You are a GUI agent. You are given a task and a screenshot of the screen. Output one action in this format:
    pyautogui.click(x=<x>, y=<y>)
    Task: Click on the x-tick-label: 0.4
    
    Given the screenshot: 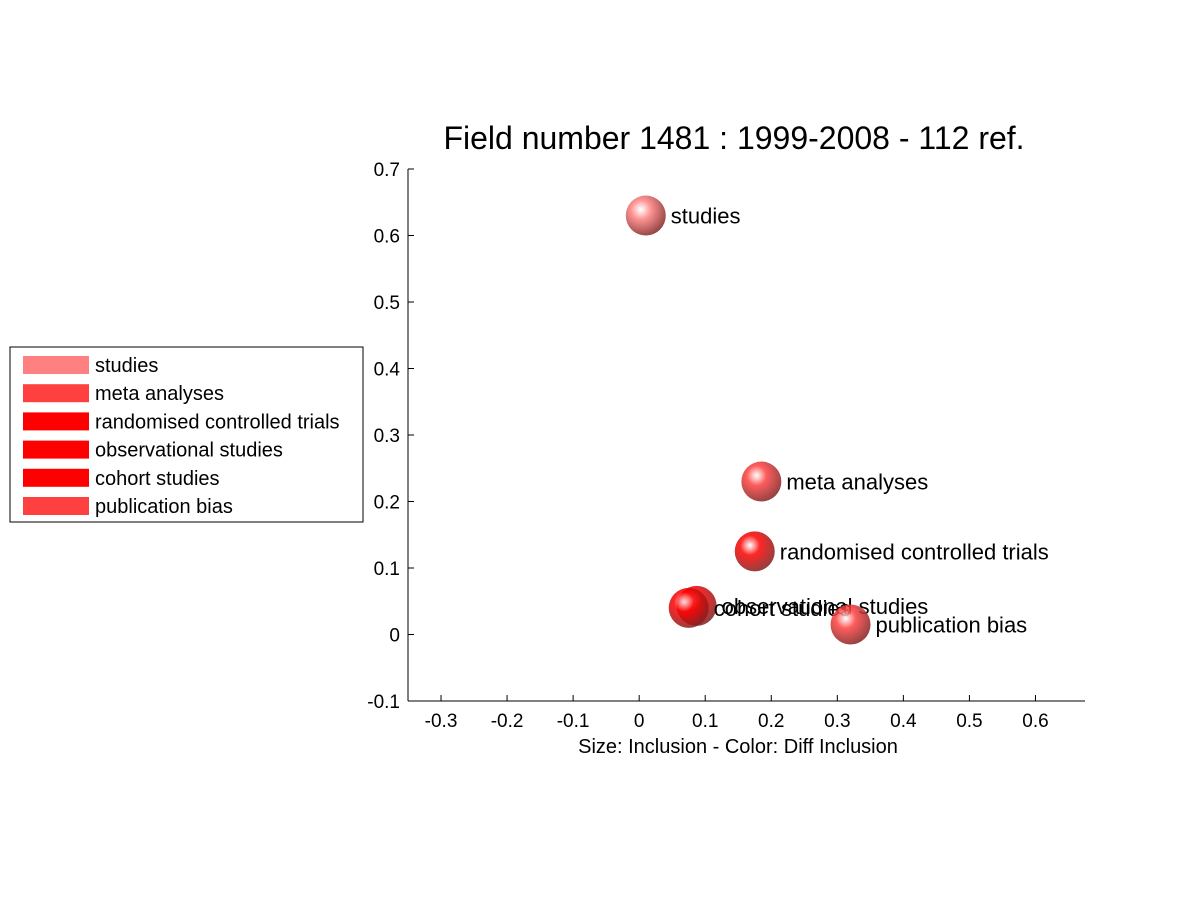 What is the action you would take?
    pyautogui.click(x=903, y=721)
    